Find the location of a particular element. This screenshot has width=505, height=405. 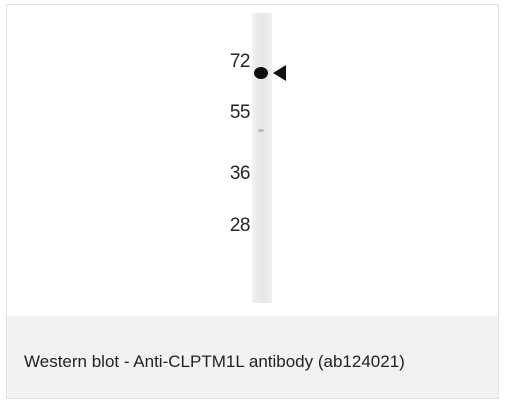

marker-36: 36 is located at coordinates (240, 173).